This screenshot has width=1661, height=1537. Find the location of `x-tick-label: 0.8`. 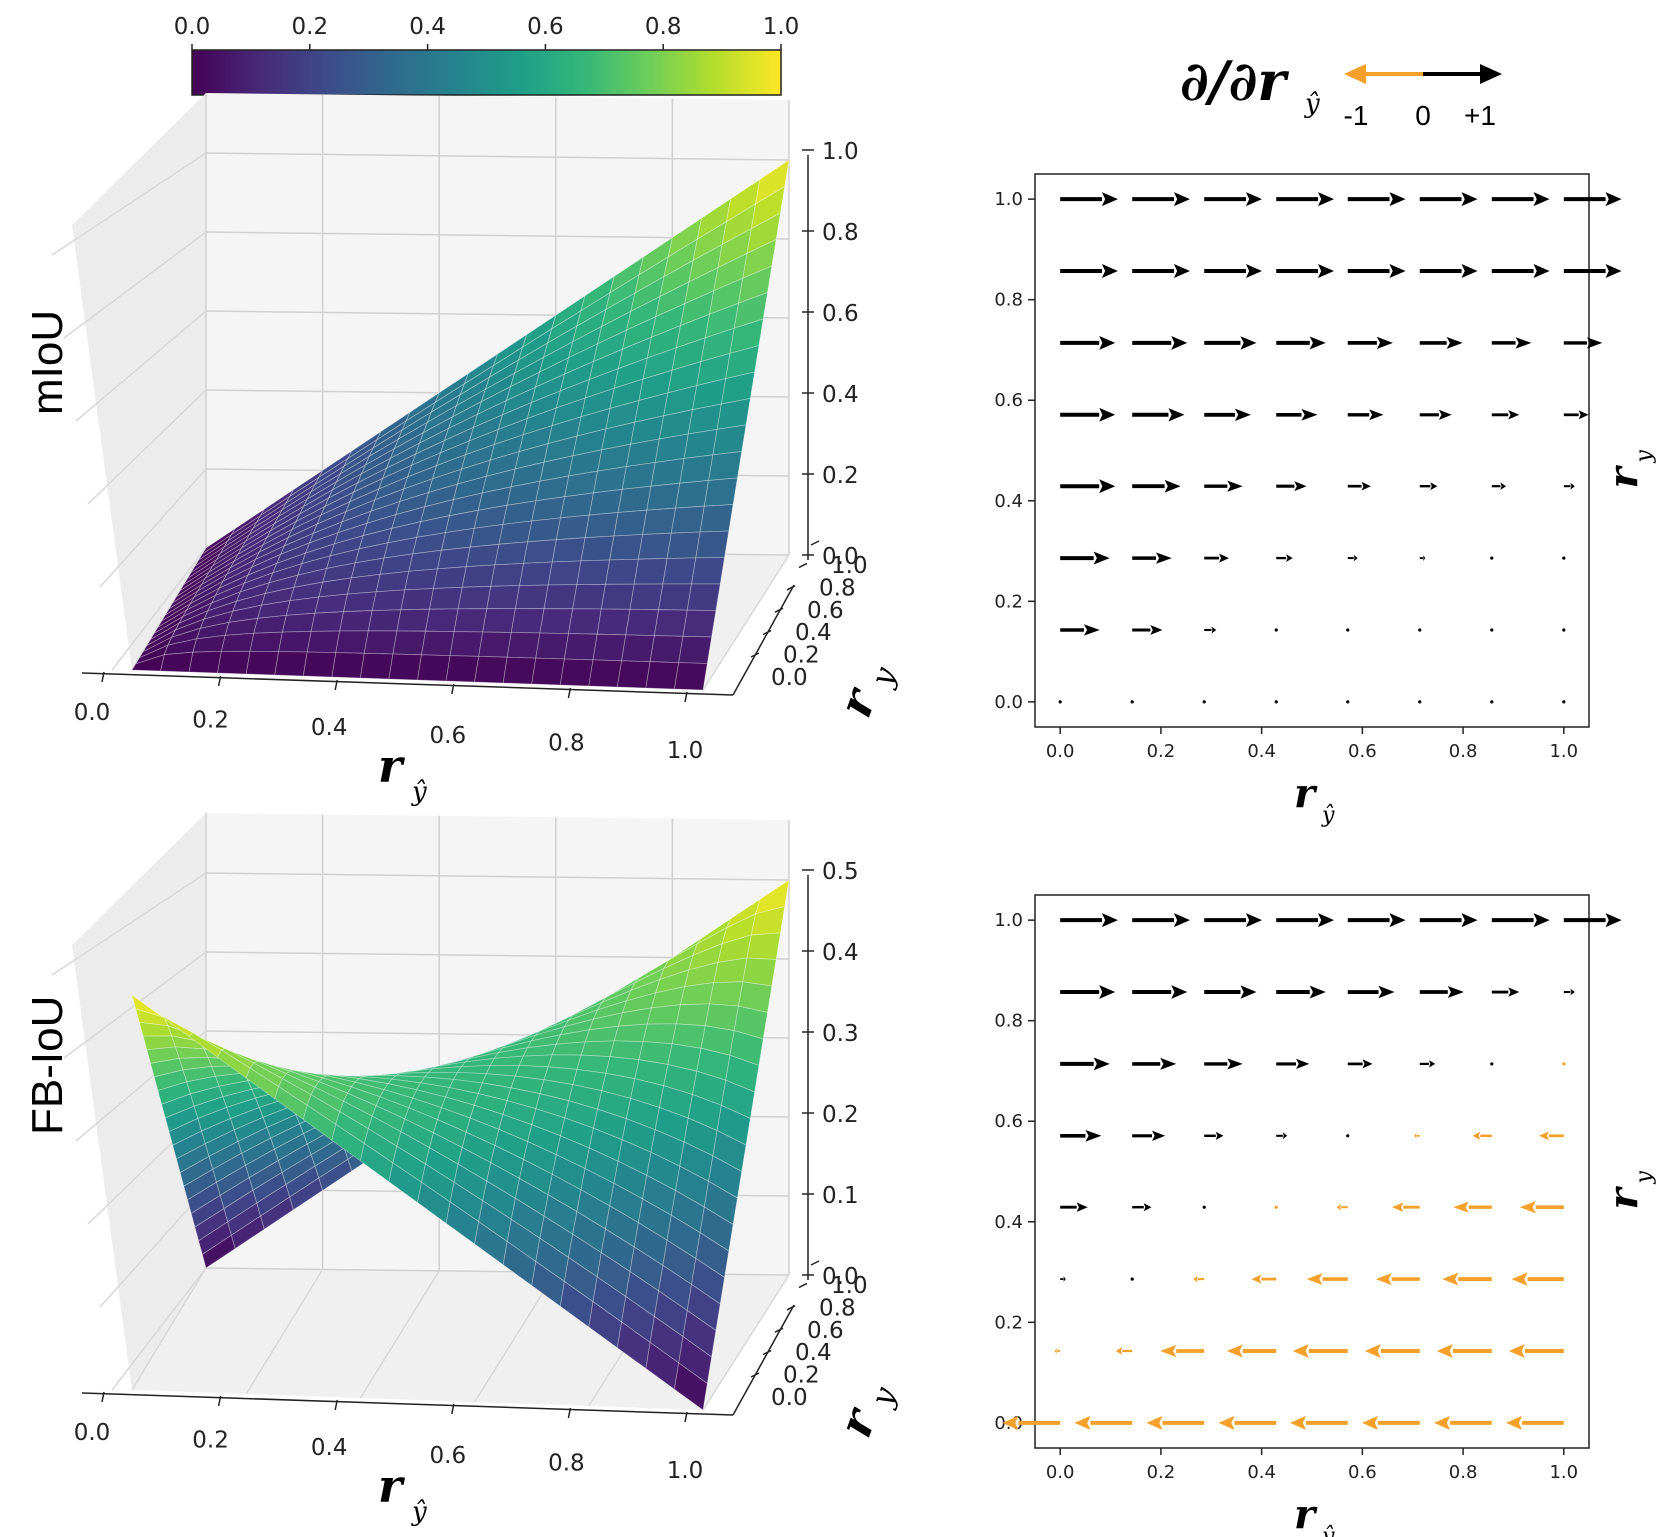

x-tick-label: 0.8 is located at coordinates (566, 743).